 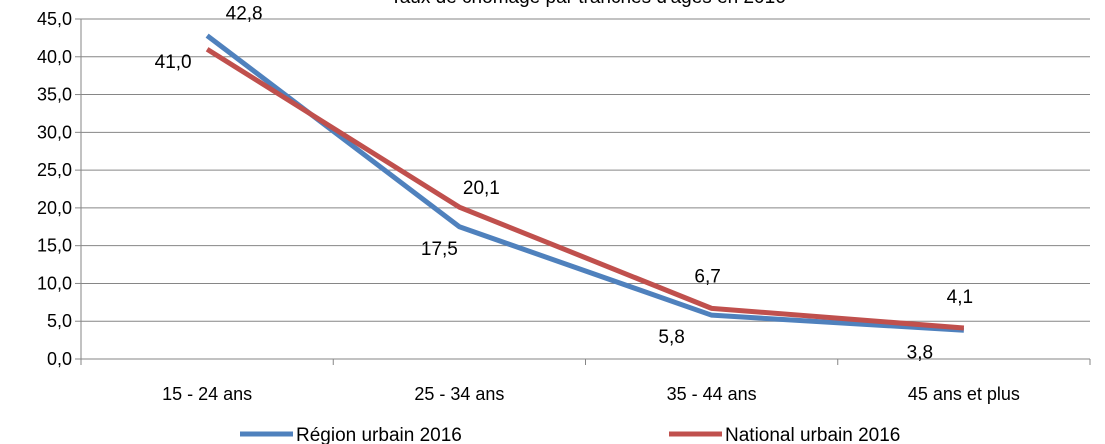 What do you see at coordinates (59, 359) in the screenshot?
I see `y-tick-label: 0,0` at bounding box center [59, 359].